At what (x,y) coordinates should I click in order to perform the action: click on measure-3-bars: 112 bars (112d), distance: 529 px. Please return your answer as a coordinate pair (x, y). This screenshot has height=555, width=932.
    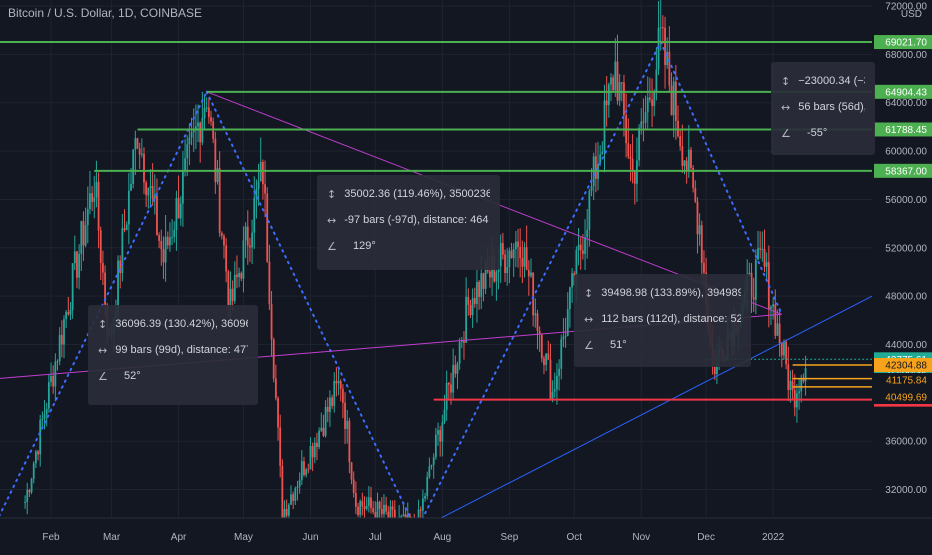
    Looking at the image, I should click on (671, 319).